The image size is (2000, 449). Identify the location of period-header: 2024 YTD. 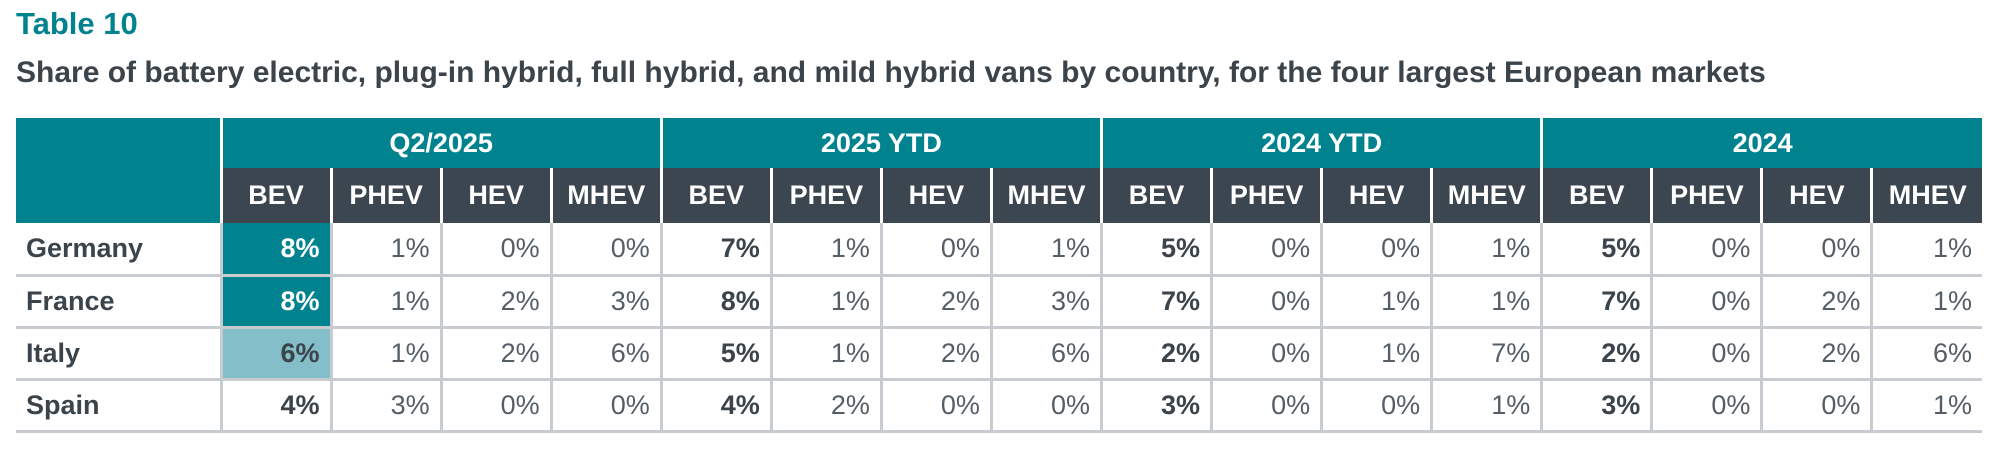
(1320, 143).